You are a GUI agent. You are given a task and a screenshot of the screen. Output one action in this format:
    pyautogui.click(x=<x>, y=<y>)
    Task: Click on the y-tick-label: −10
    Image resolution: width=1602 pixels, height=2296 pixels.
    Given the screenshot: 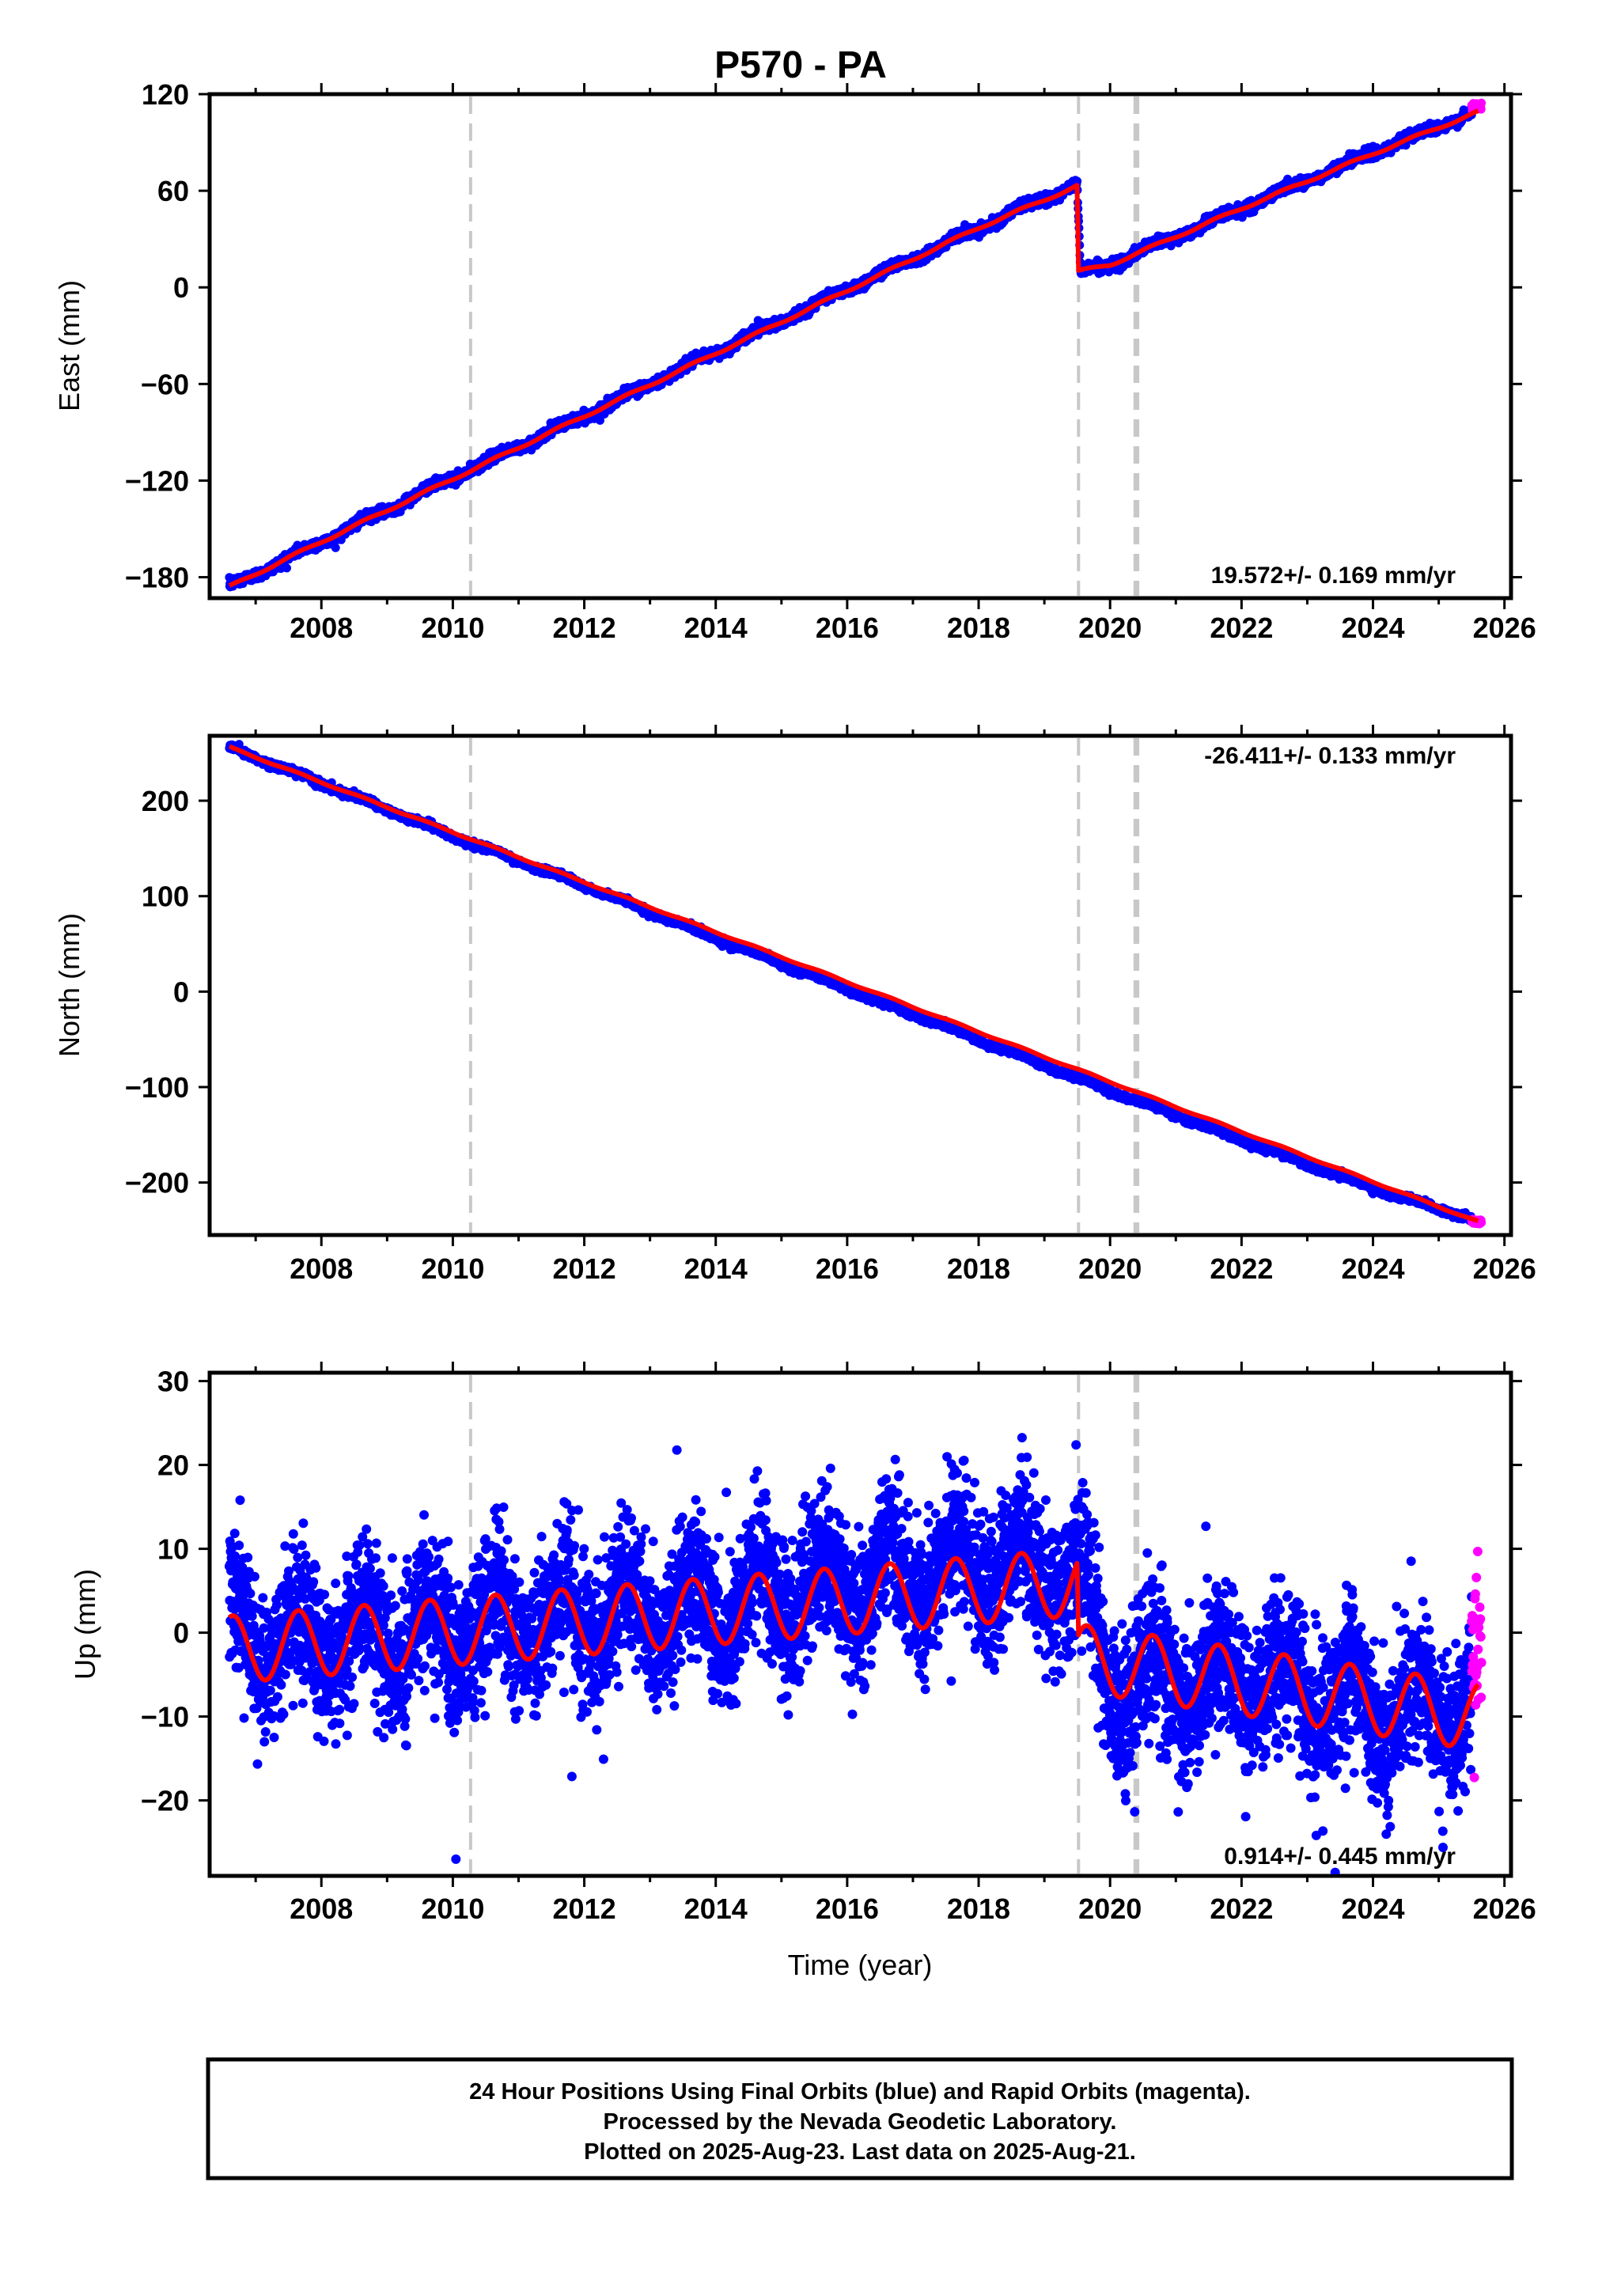 What is the action you would take?
    pyautogui.click(x=165, y=1717)
    